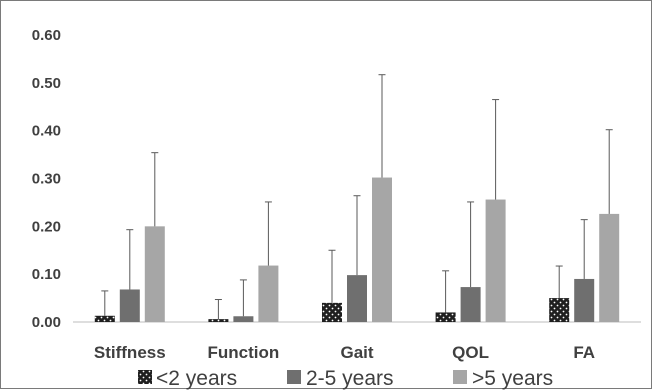 This screenshot has height=390, width=652. What do you see at coordinates (350, 378) in the screenshot?
I see `legend-label-series-1: 2-5 years` at bounding box center [350, 378].